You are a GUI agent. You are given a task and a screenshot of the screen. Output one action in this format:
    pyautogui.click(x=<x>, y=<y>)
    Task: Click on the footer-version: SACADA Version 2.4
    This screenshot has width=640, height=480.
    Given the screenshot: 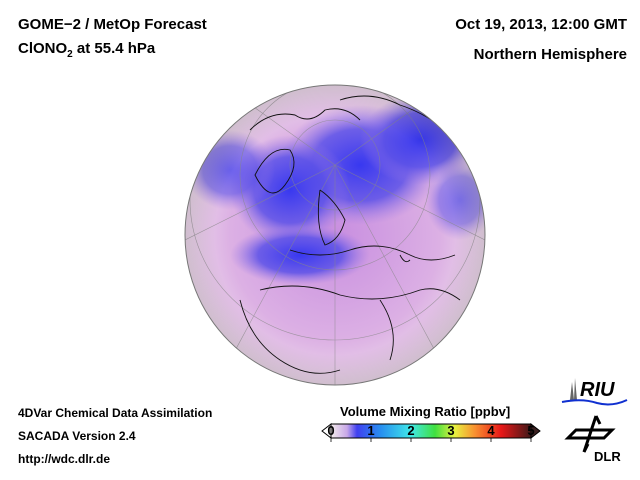 What is the action you would take?
    pyautogui.click(x=77, y=436)
    